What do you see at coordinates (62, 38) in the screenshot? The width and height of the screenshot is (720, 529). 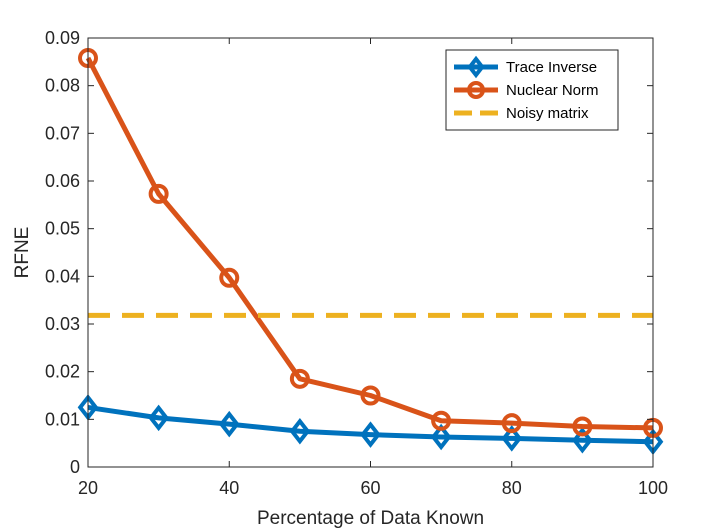 I see `y-tick-label: 0.09` at bounding box center [62, 38].